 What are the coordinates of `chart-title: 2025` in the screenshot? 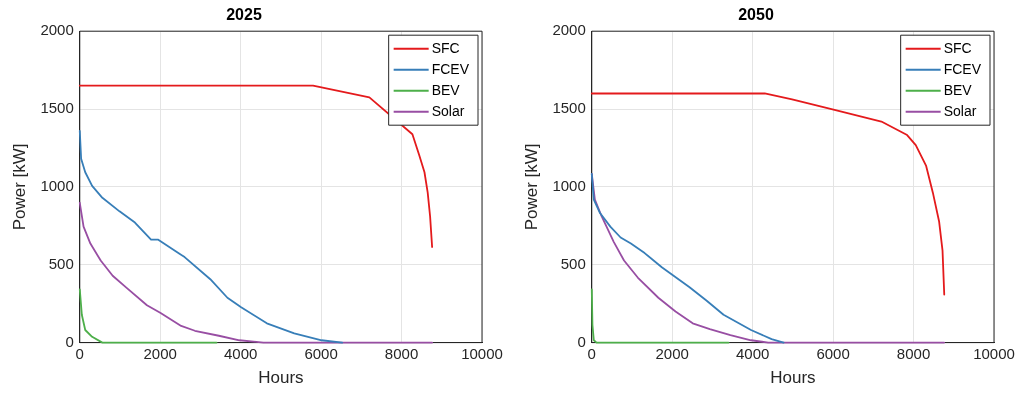 It's located at (244, 15).